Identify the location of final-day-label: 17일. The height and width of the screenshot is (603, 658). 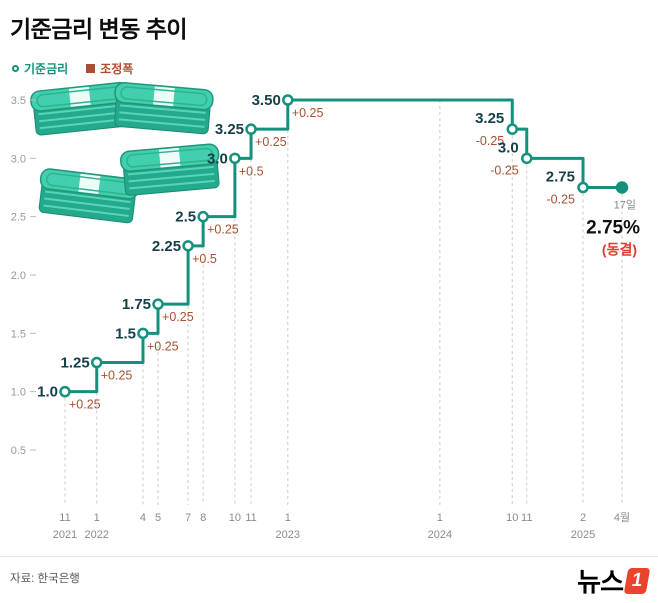
(625, 205).